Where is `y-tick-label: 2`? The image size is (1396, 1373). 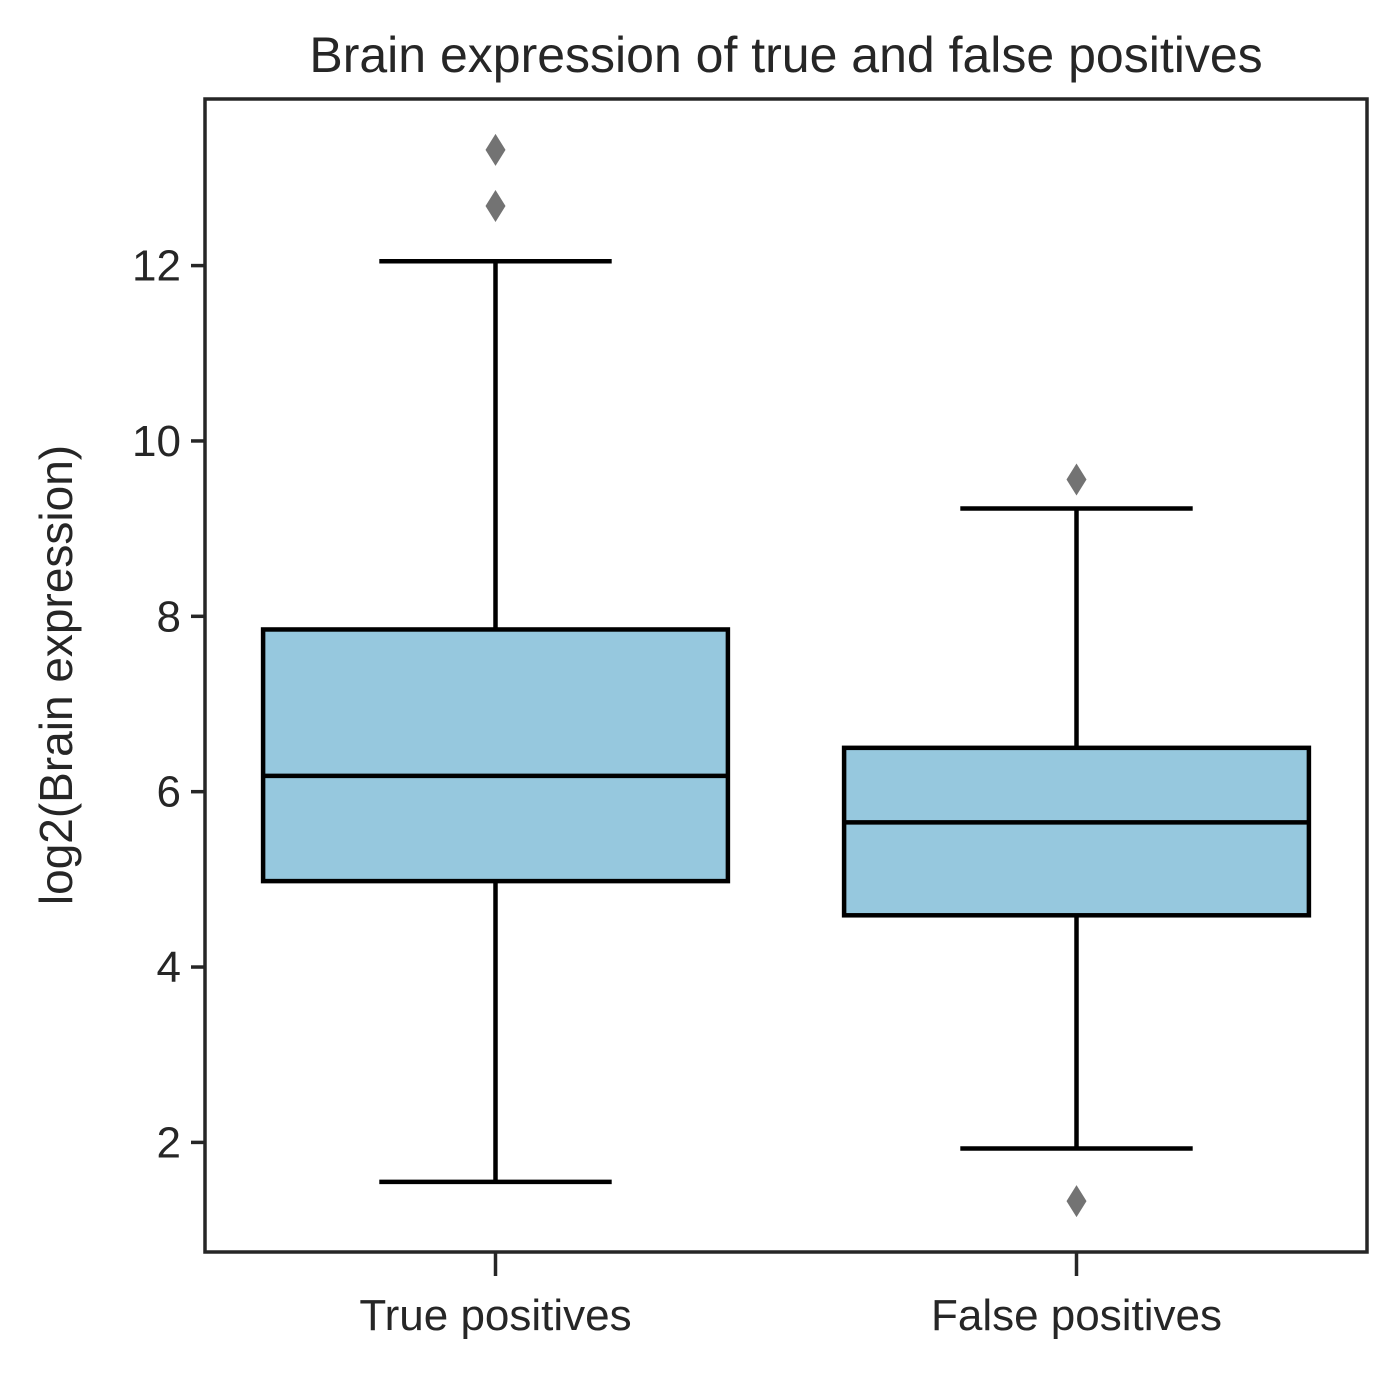
y-tick-label: 2 is located at coordinates (169, 1142).